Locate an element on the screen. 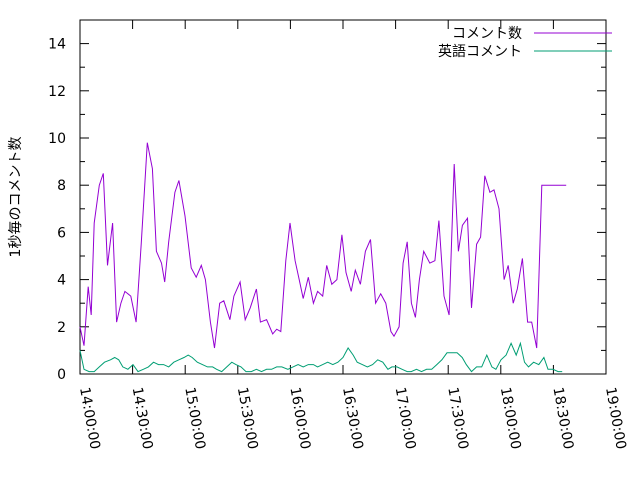 This screenshot has height=480, width=640. x-tick-label: 18:30:00 is located at coordinates (562, 418).